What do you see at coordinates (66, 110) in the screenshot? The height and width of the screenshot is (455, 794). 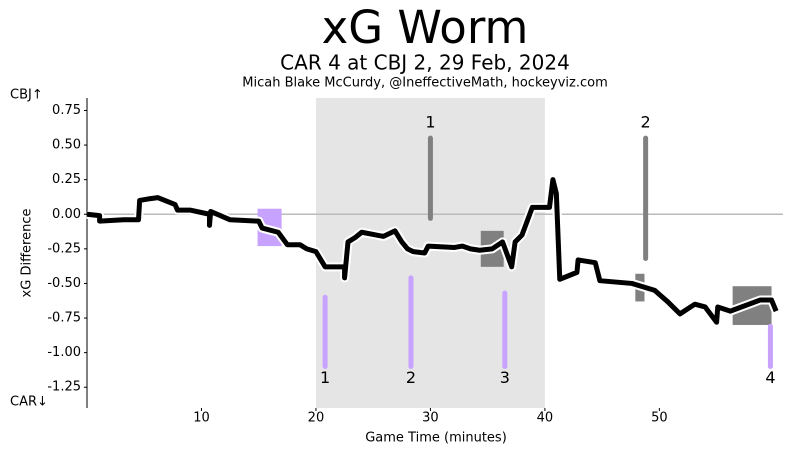 I see `y-tick-label: 0.75` at bounding box center [66, 110].